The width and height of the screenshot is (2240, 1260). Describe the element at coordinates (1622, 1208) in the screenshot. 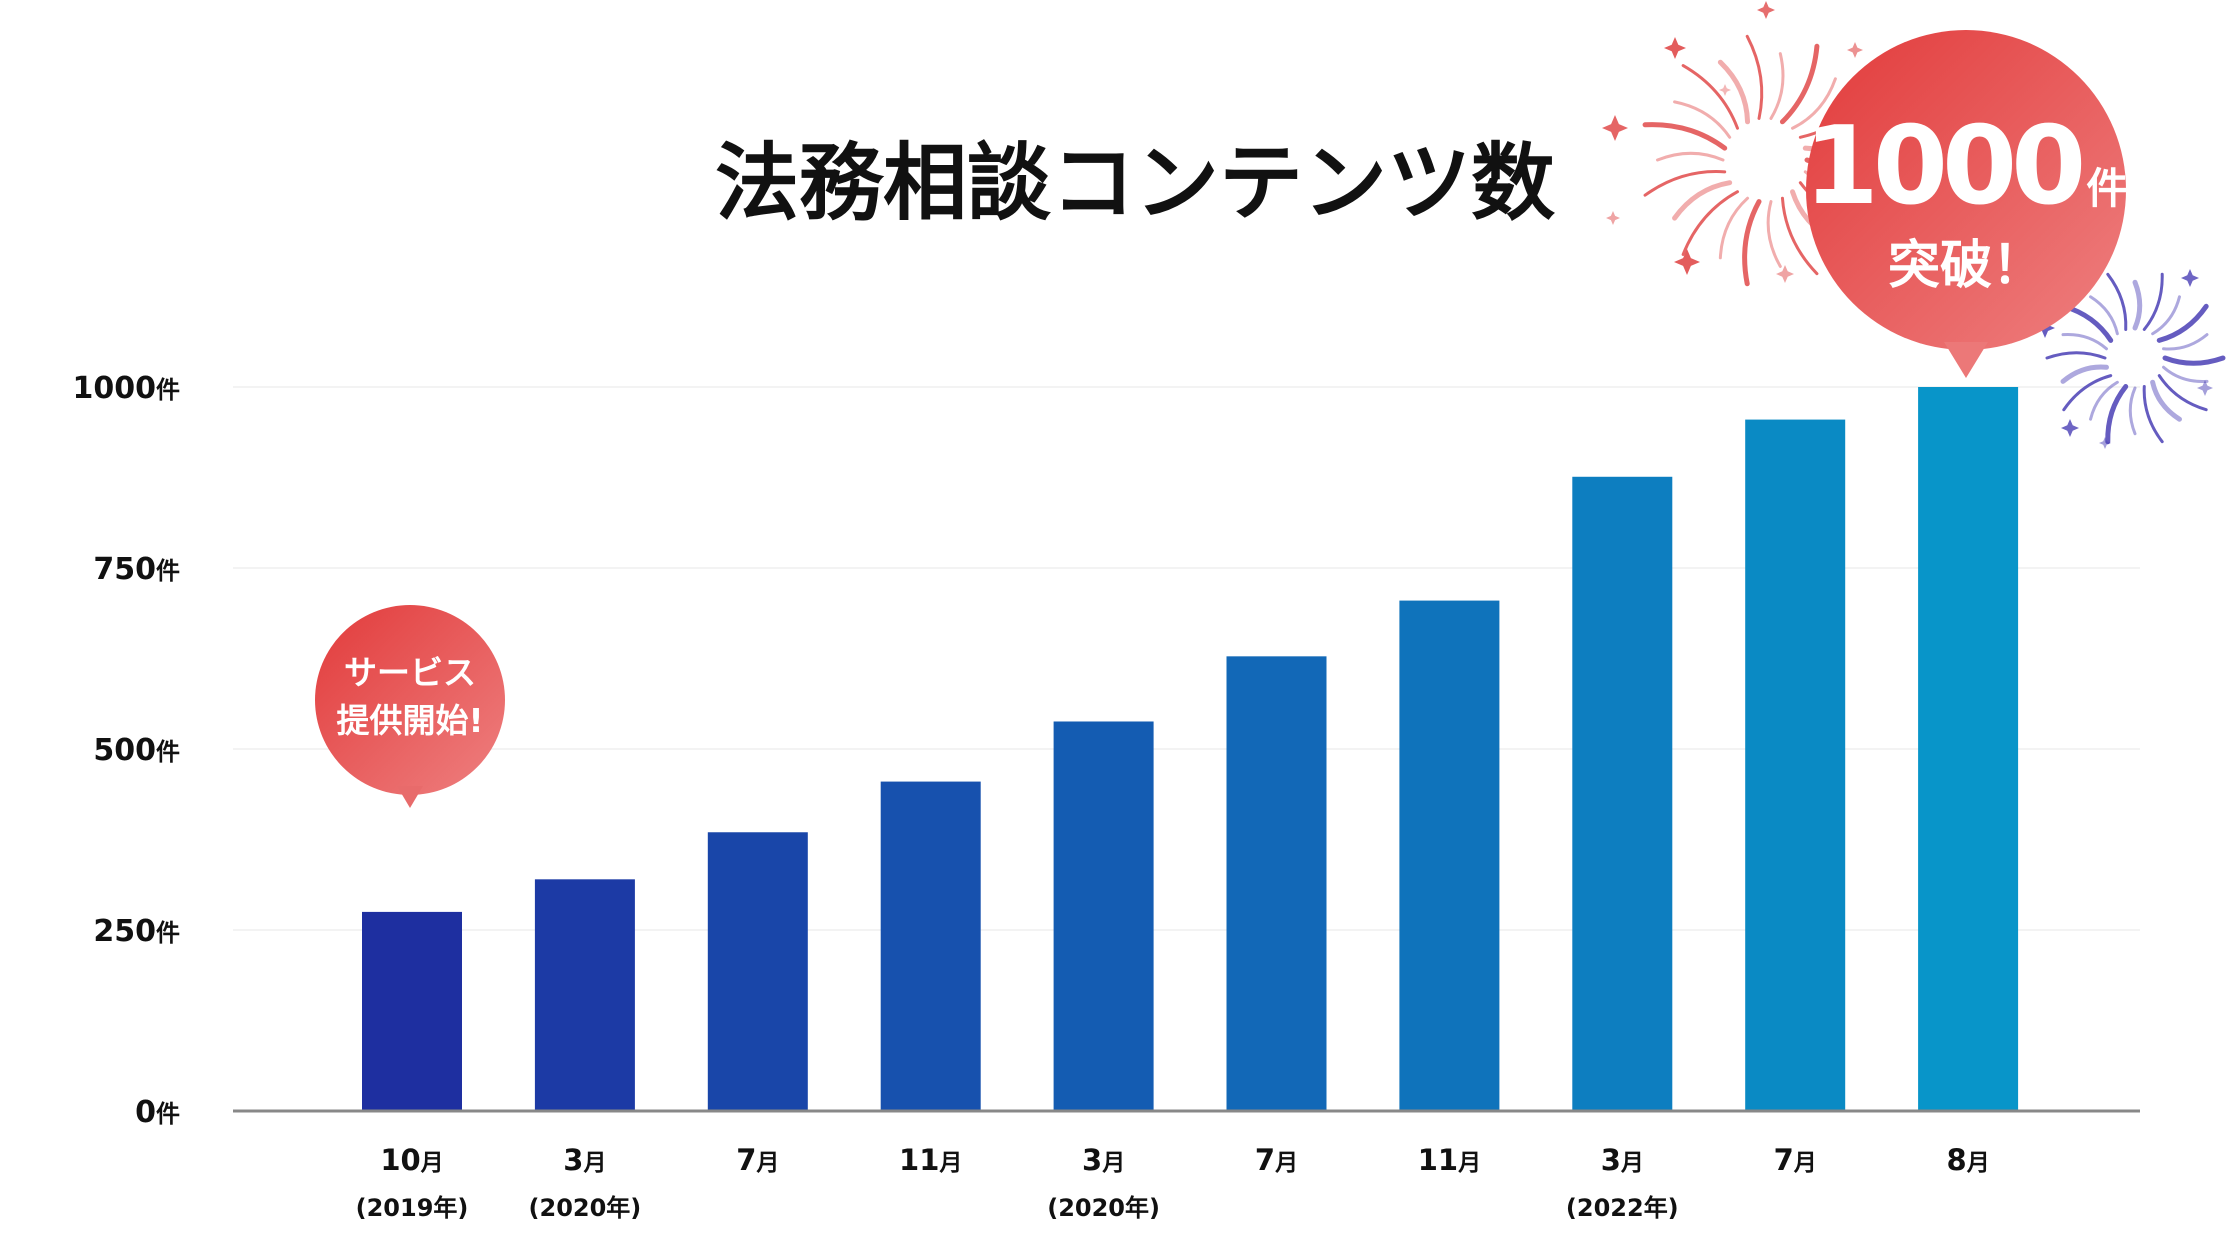

I see `x-tick-sublabel: (2022年)` at that location.